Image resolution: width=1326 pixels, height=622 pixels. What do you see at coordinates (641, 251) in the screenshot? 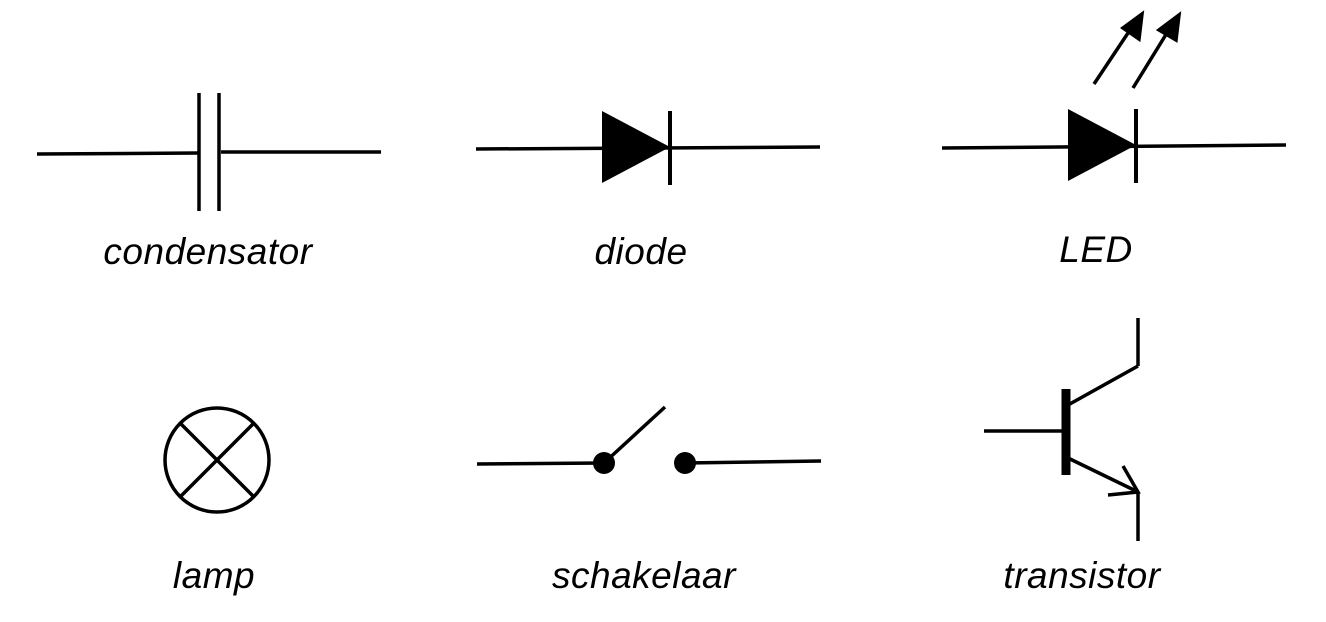
I see `label-diode: diode` at bounding box center [641, 251].